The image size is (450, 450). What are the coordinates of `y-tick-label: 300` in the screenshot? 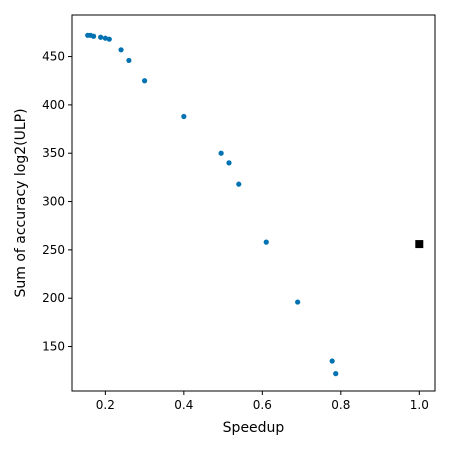 It's located at (53, 202).